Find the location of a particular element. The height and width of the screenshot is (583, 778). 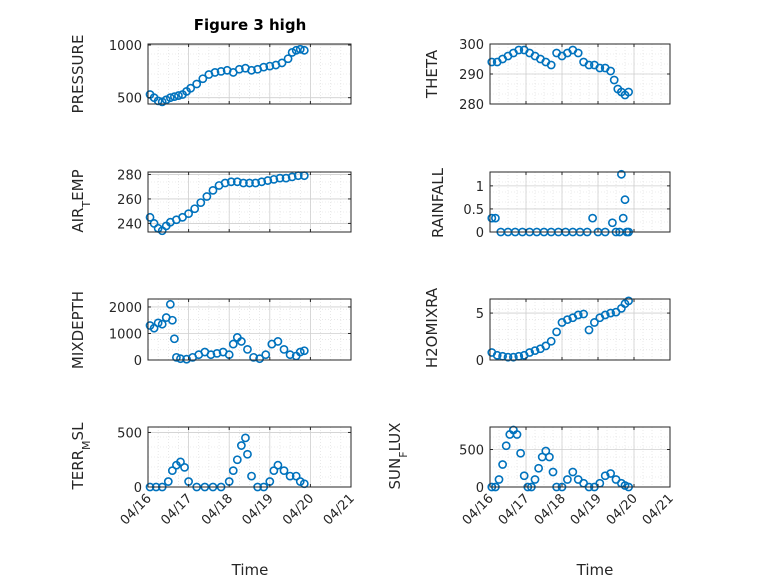

ytick-label: 2000 is located at coordinates (125, 308).